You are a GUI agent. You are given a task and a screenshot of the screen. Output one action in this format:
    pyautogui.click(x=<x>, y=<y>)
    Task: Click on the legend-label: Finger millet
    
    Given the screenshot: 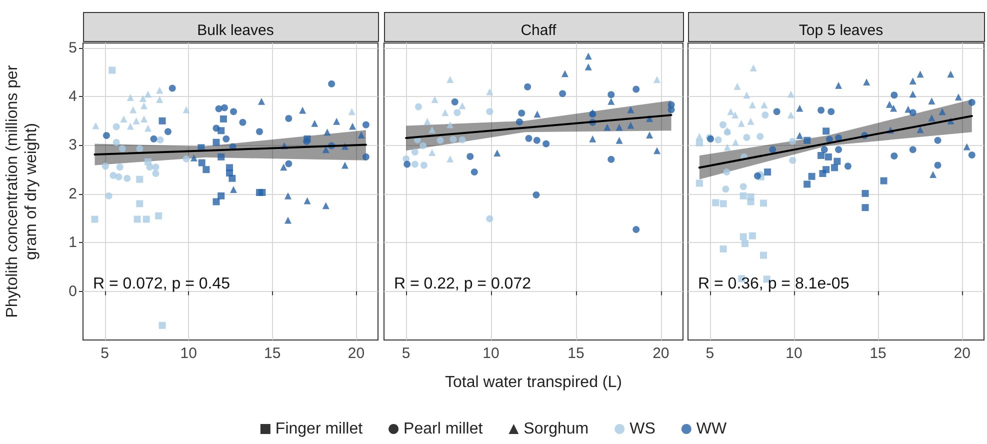 What is the action you would take?
    pyautogui.click(x=319, y=429)
    